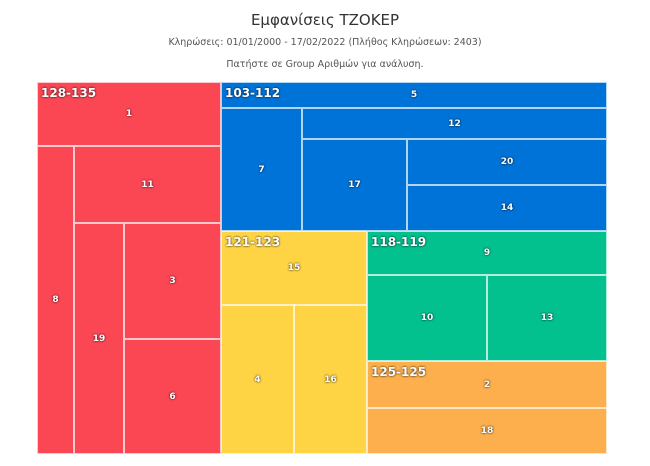 The image size is (650, 466). Describe the element at coordinates (172, 281) in the screenshot. I see `treemap-tile-3: 3` at that location.